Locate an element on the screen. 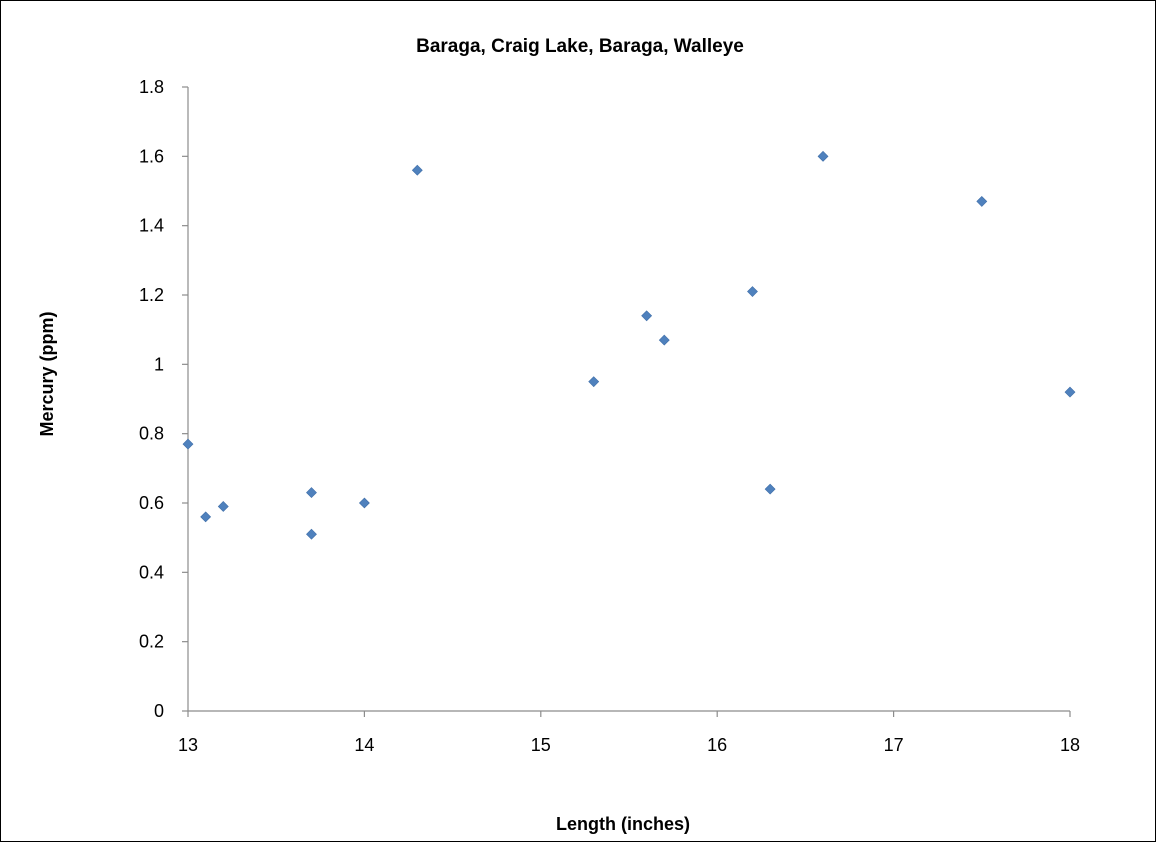  y-tick-label: 0.6 is located at coordinates (151, 503).